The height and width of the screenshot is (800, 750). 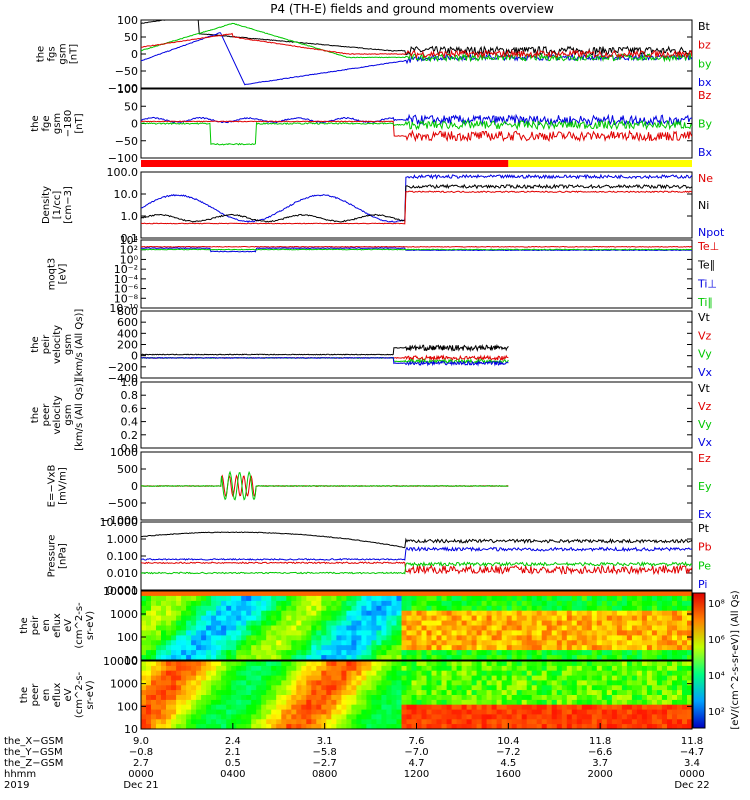 What do you see at coordinates (508, 752) in the screenshot?
I see `x-axis-value: −7.2` at bounding box center [508, 752].